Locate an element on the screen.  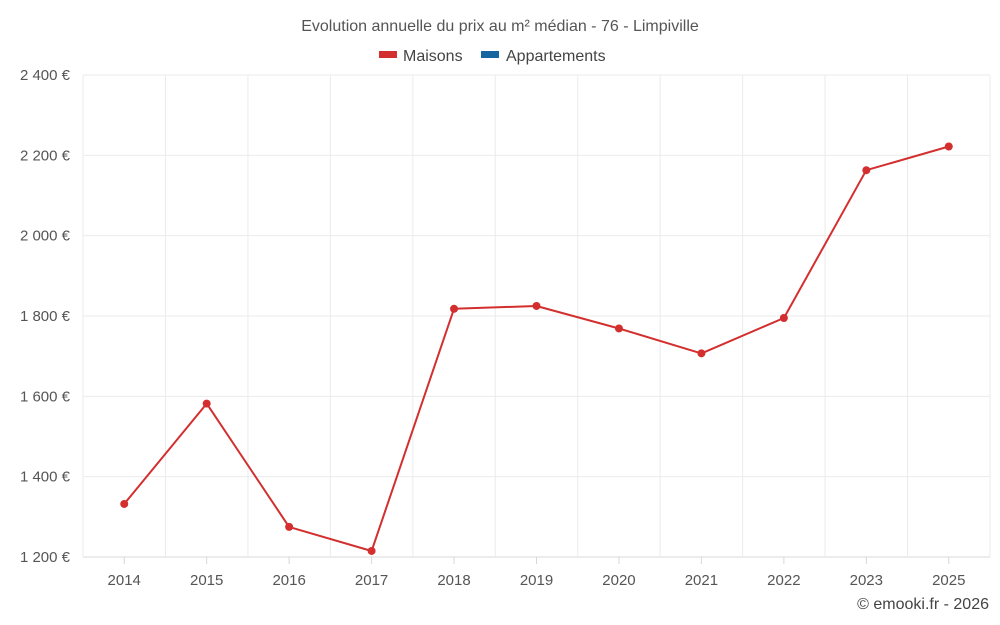
legend-item-appartements: Appartements is located at coordinates (543, 56).